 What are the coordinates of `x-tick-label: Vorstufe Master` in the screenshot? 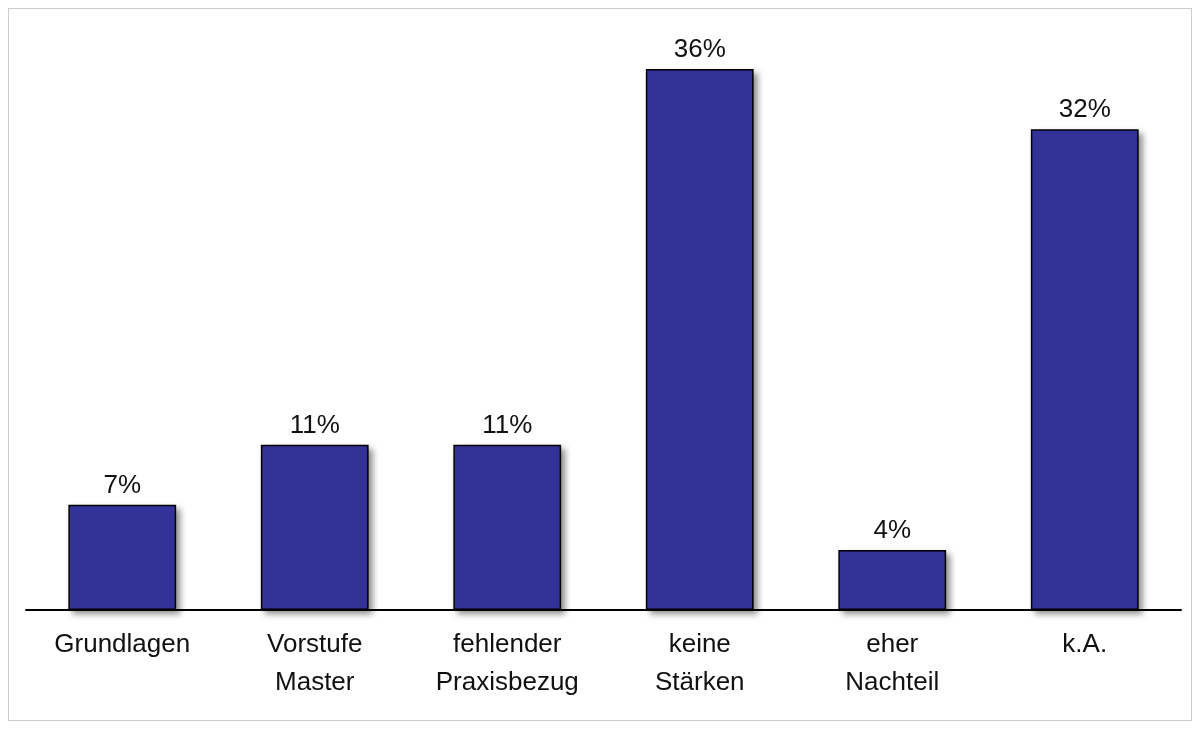 It's located at (315, 662).